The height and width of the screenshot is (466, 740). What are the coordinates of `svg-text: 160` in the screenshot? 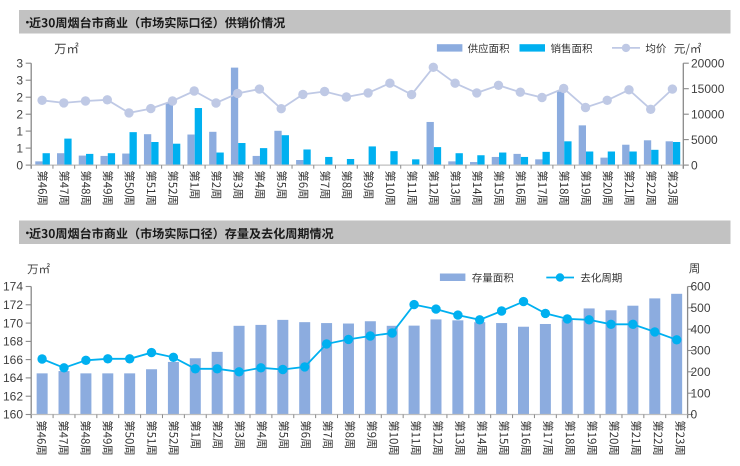 It's located at (13, 415).